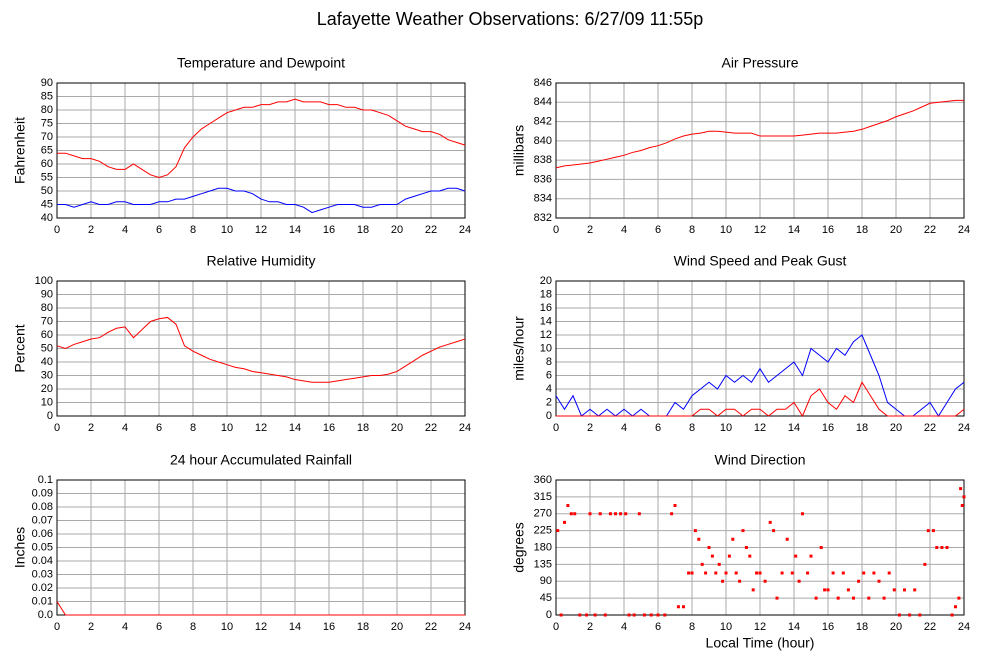 This screenshot has height=659, width=999. What do you see at coordinates (465, 428) in the screenshot?
I see `x-tick-label: 24` at bounding box center [465, 428].